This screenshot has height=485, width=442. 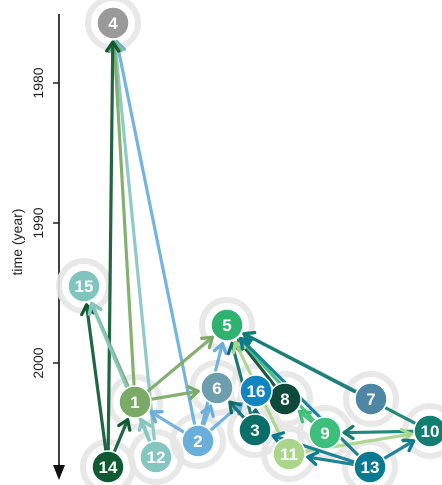 What do you see at coordinates (38, 362) in the screenshot?
I see `axis-tick-label: 2000` at bounding box center [38, 362].